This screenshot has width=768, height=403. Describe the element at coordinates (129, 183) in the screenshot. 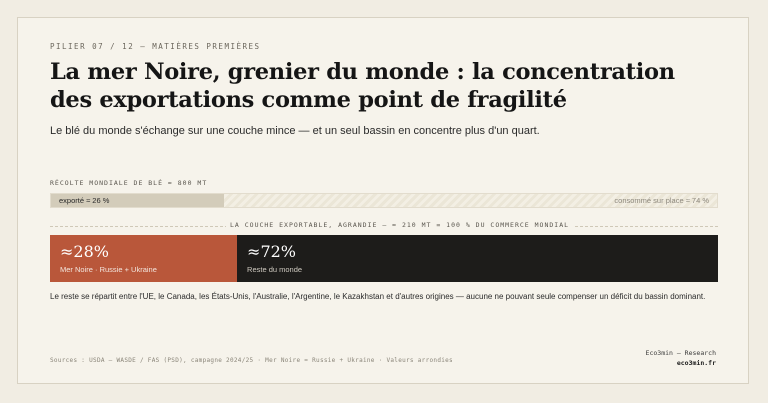

I see `harvest-label: RÉCOLTE MONDIALE DE BLÉ ≈ 800 MT` at that location.